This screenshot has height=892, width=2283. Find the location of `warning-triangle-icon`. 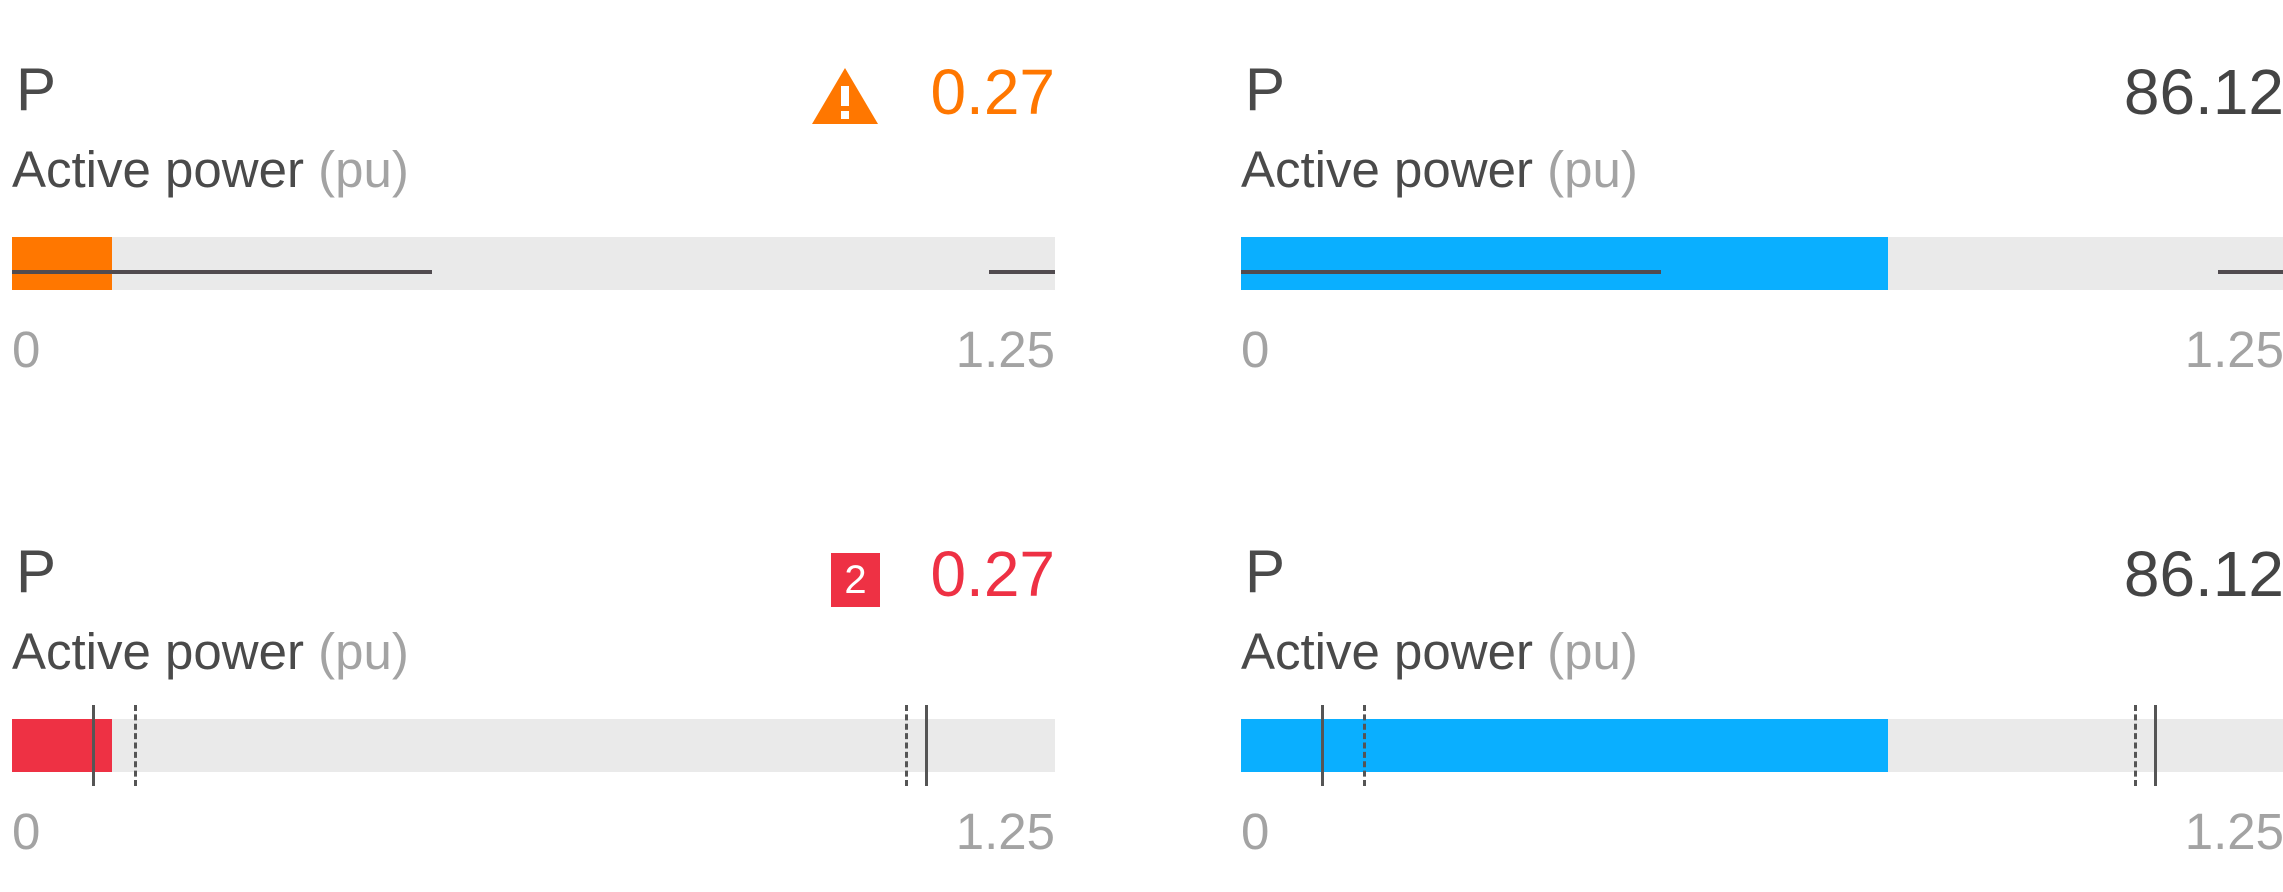

warning-triangle-icon is located at coordinates (845, 98).